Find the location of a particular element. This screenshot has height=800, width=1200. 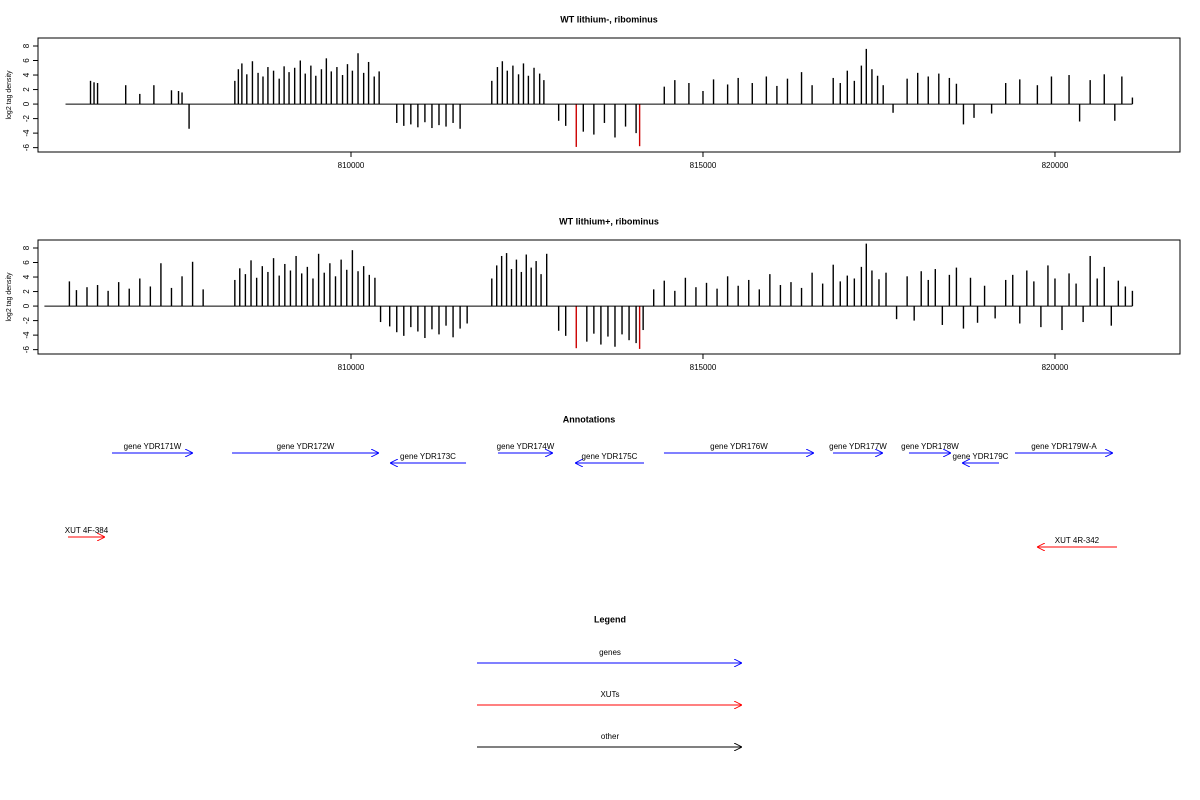

feature-label: gene YDR174W is located at coordinates (526, 446).